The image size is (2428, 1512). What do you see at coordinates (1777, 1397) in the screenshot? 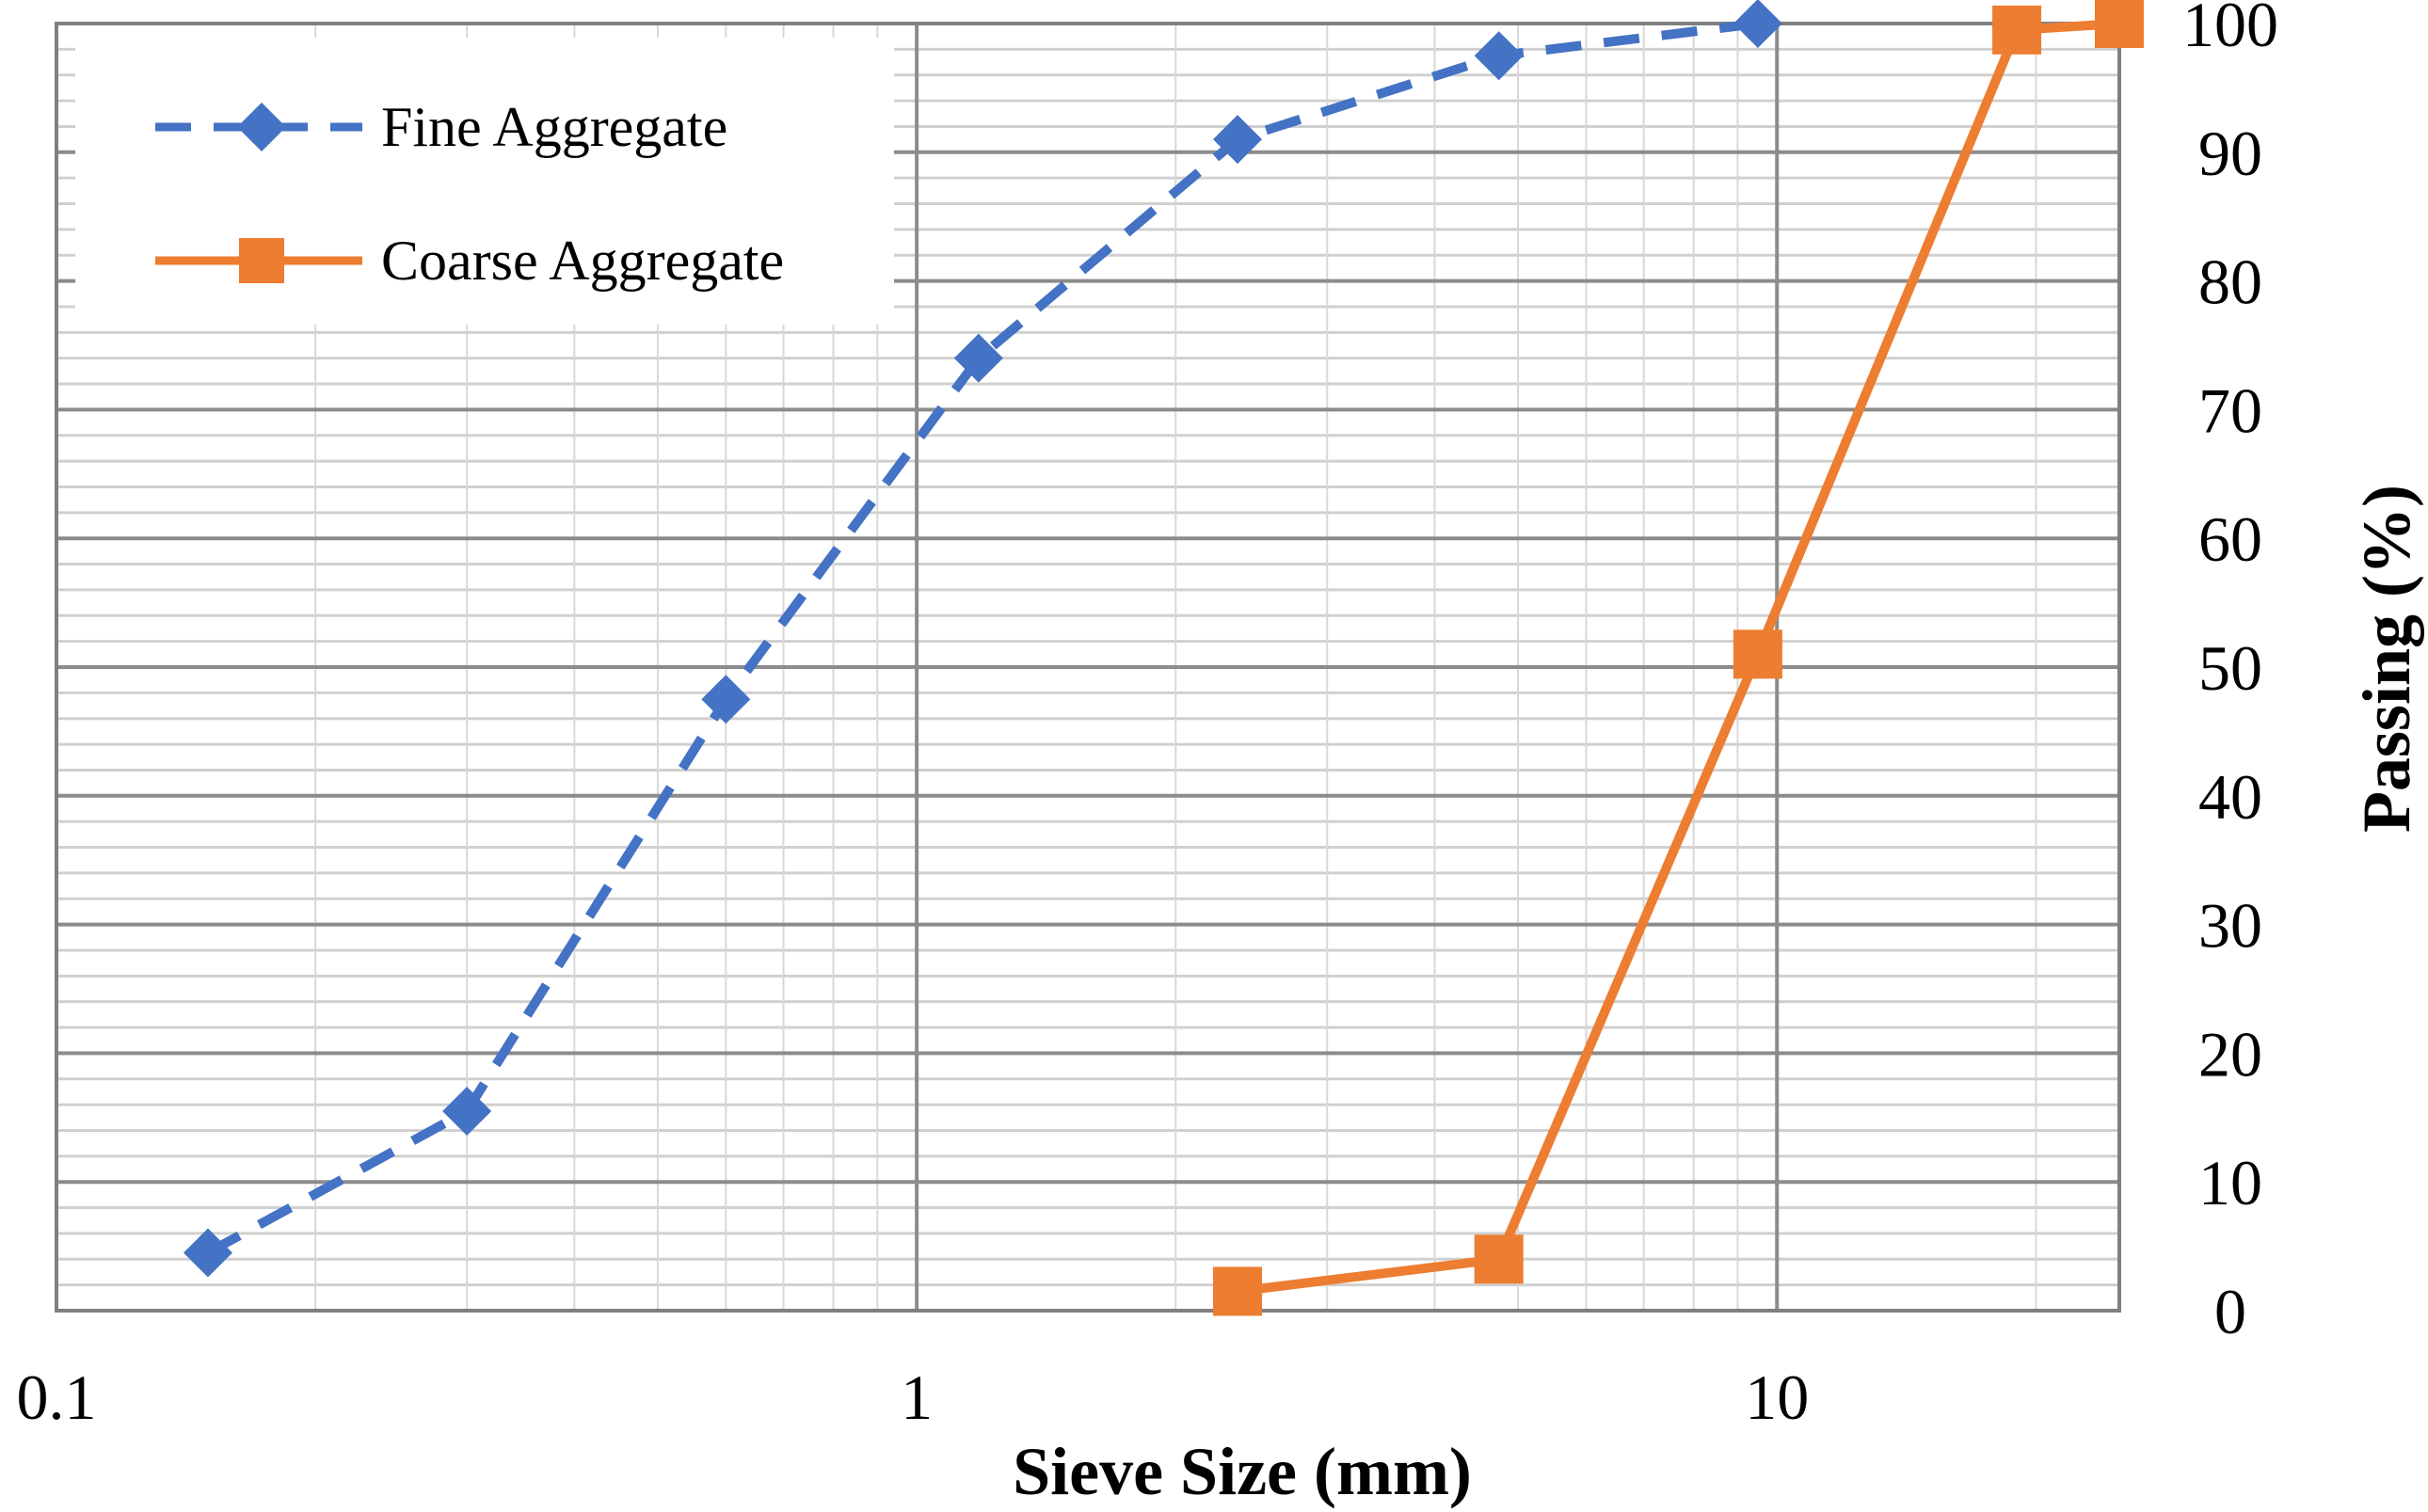
I see `x-tick-label: 10` at bounding box center [1777, 1397].